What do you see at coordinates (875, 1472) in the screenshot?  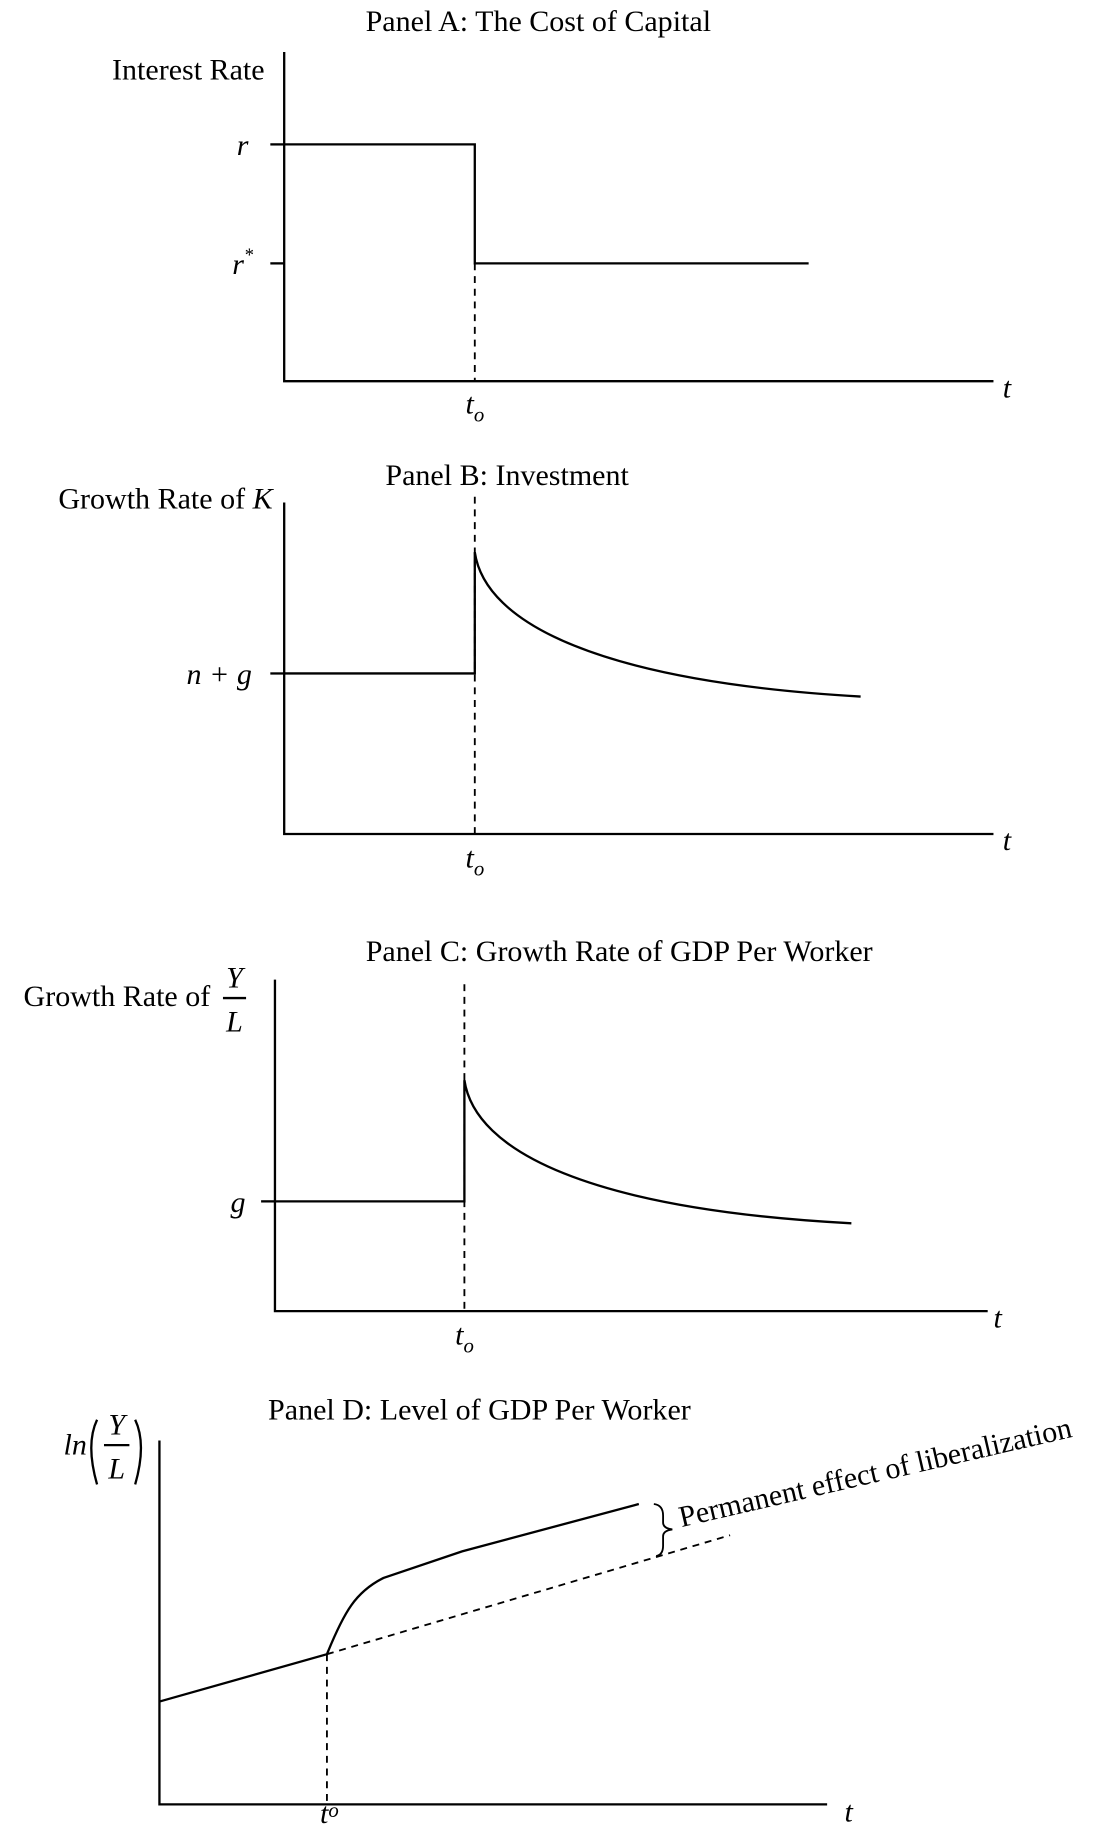 I see `annotation: Permanent effect of liberalization` at bounding box center [875, 1472].